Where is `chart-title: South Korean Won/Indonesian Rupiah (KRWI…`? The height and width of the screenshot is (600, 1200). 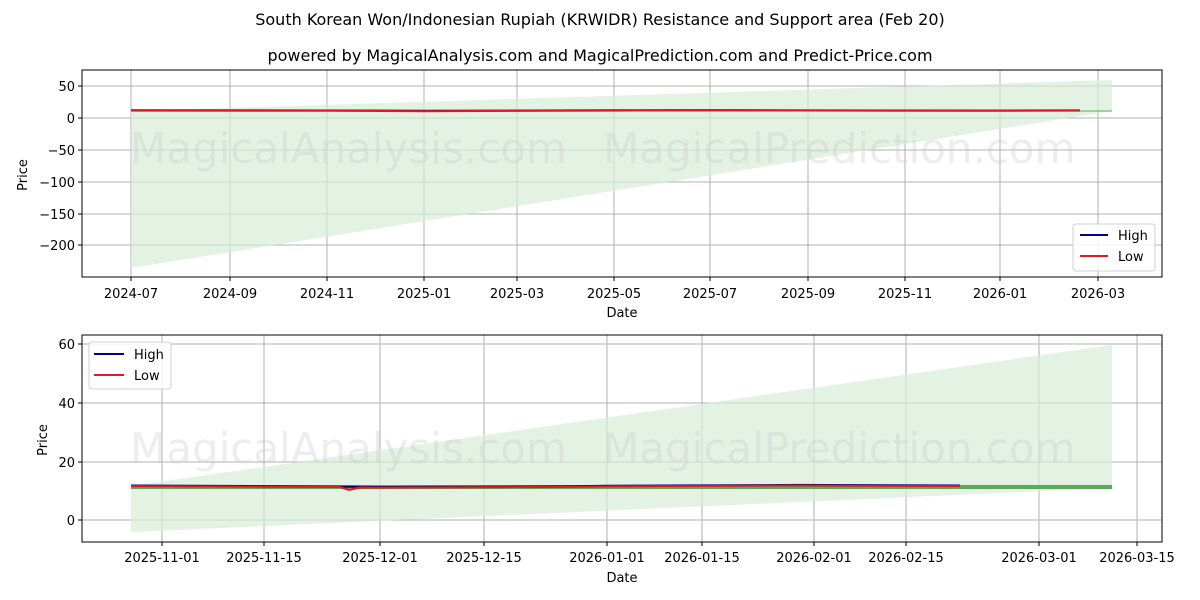 chart-title: South Korean Won/Indonesian Rupiah (KRWI… is located at coordinates (600, 19).